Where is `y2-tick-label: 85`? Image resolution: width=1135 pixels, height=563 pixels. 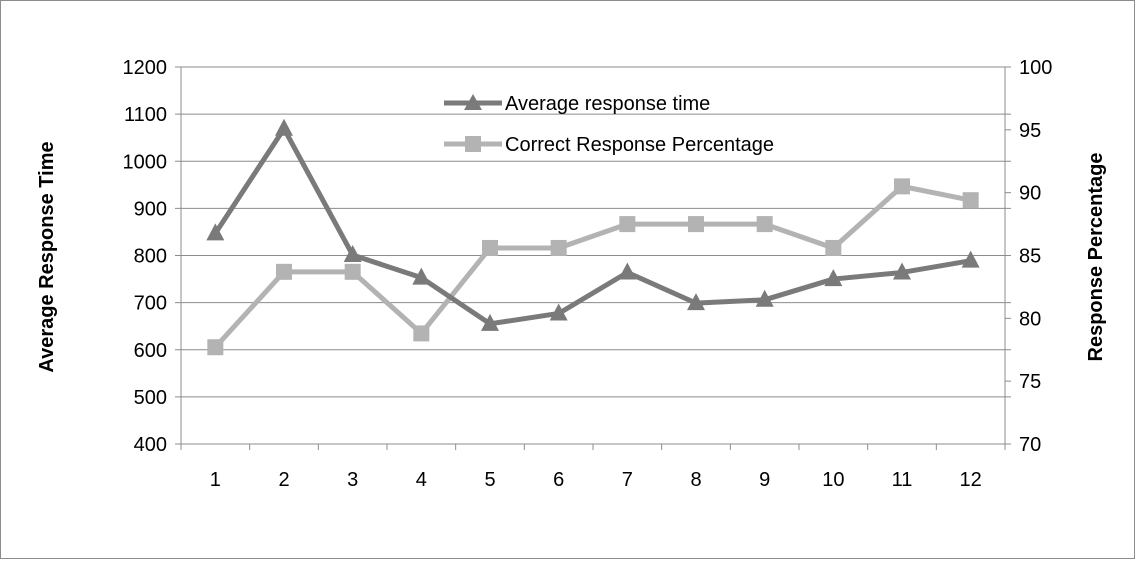 y2-tick-label: 85 is located at coordinates (1030, 257).